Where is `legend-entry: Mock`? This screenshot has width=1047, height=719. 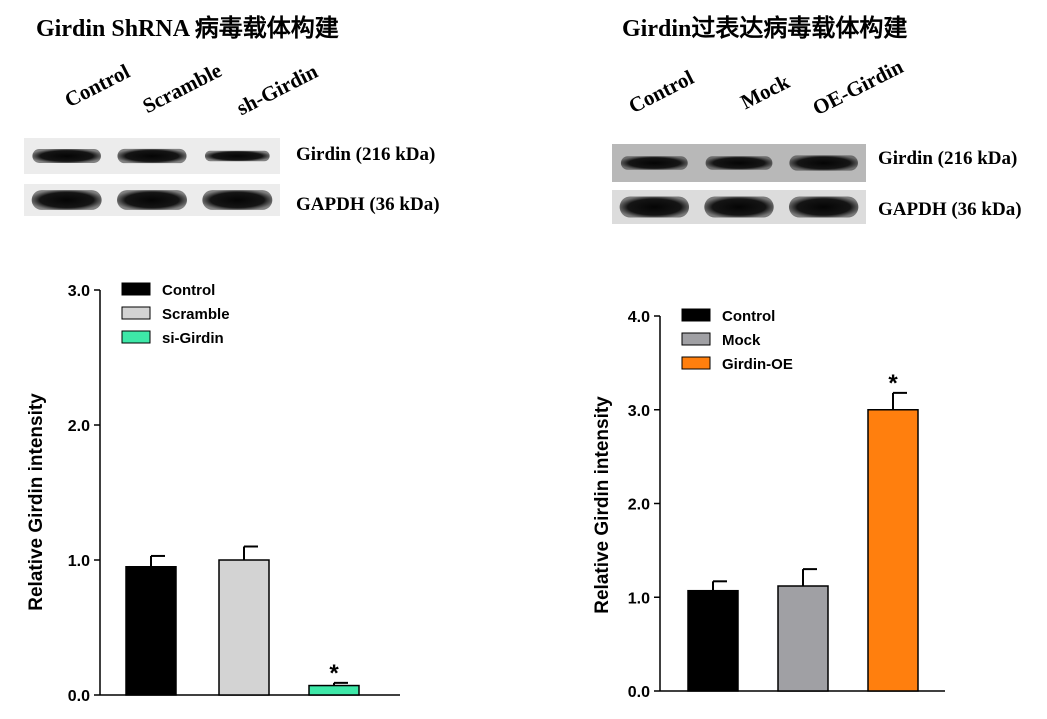
legend-entry: Mock is located at coordinates (741, 340).